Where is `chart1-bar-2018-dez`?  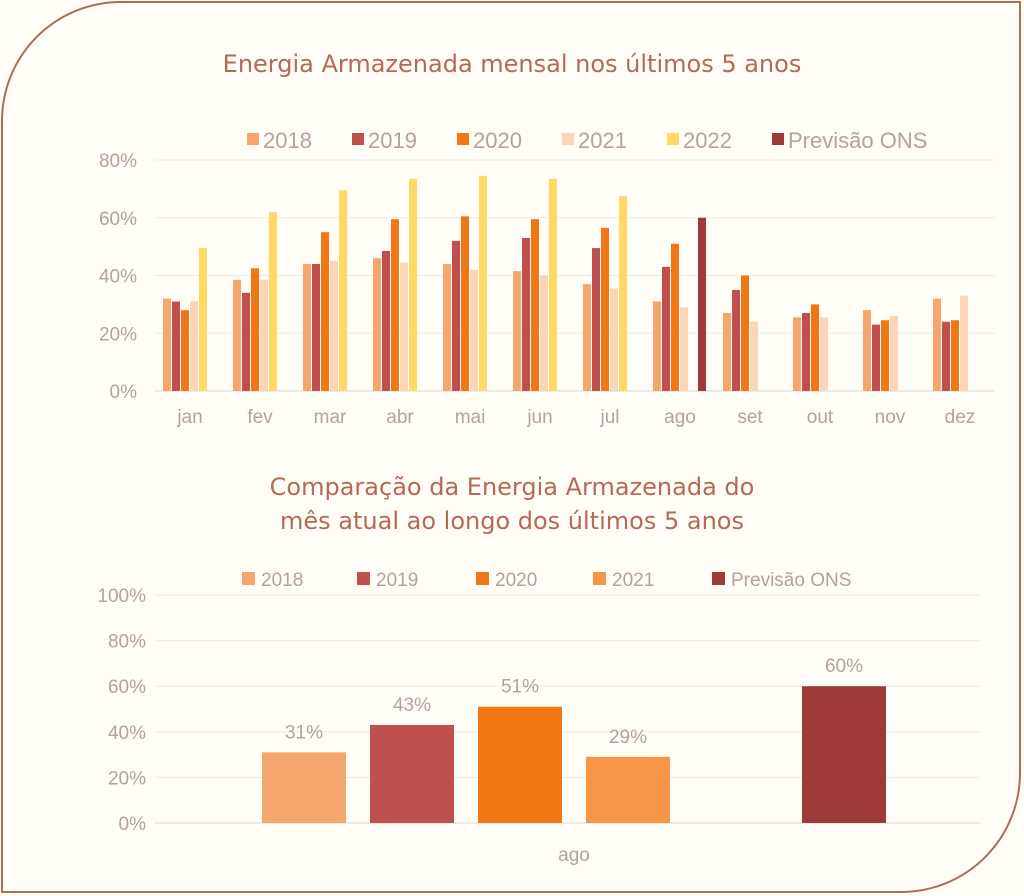 chart1-bar-2018-dez is located at coordinates (937, 344).